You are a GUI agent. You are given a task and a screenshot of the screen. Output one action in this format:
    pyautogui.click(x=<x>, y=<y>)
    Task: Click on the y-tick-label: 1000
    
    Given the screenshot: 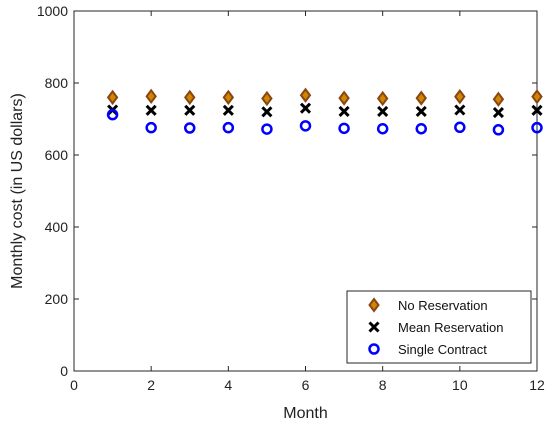 What is the action you would take?
    pyautogui.click(x=52, y=11)
    